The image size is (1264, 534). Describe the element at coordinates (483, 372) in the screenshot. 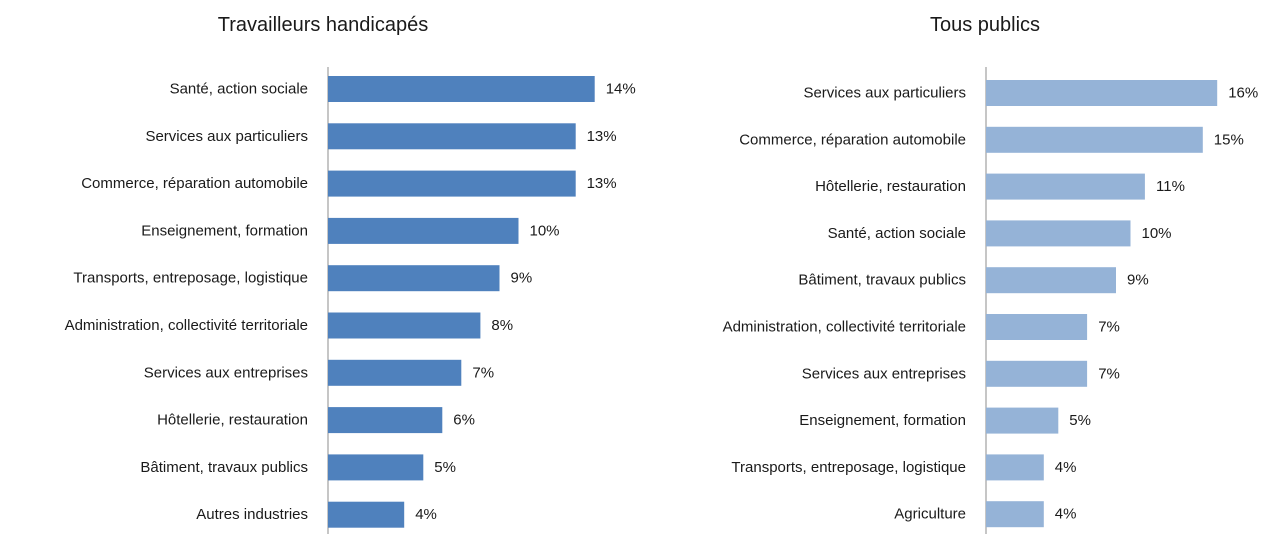

I see `value-label-travailleurs-6: 7%` at that location.